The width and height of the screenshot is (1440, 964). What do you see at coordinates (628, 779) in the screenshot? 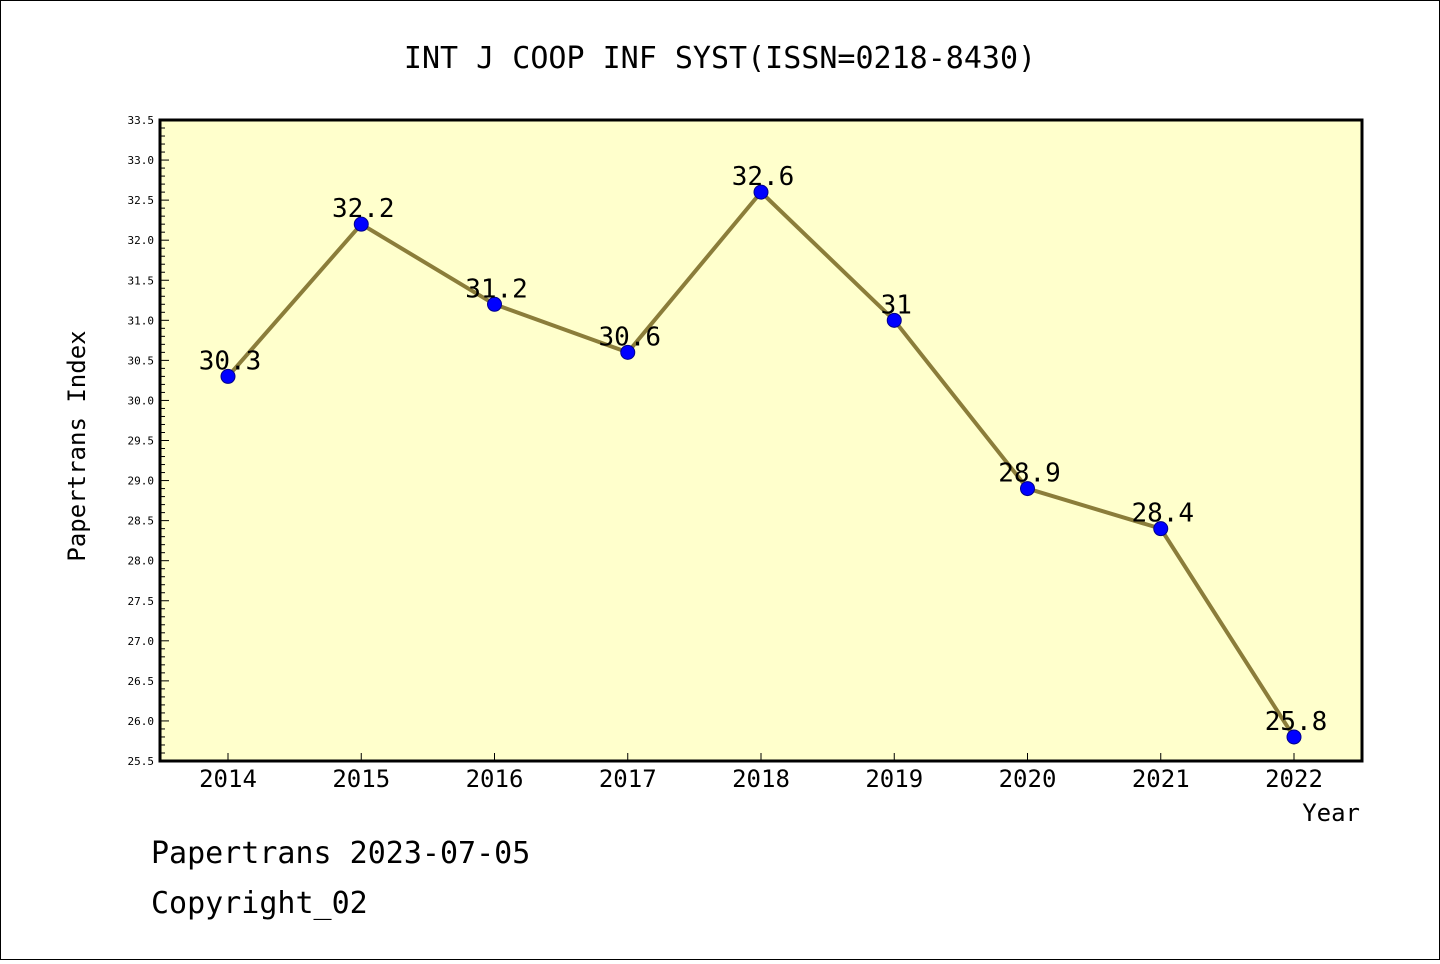
I see `x-tick-label: 2017` at bounding box center [628, 779].